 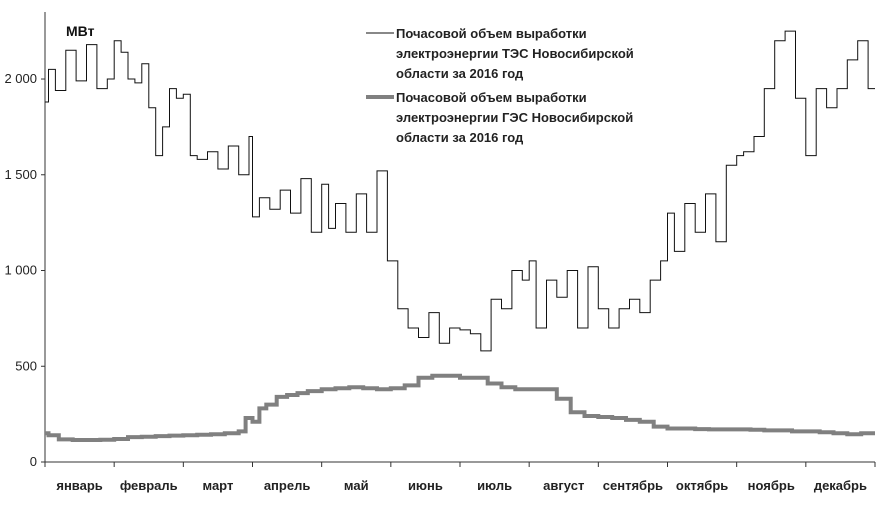 I want to click on x-tick-label: июнь, so click(x=425, y=485).